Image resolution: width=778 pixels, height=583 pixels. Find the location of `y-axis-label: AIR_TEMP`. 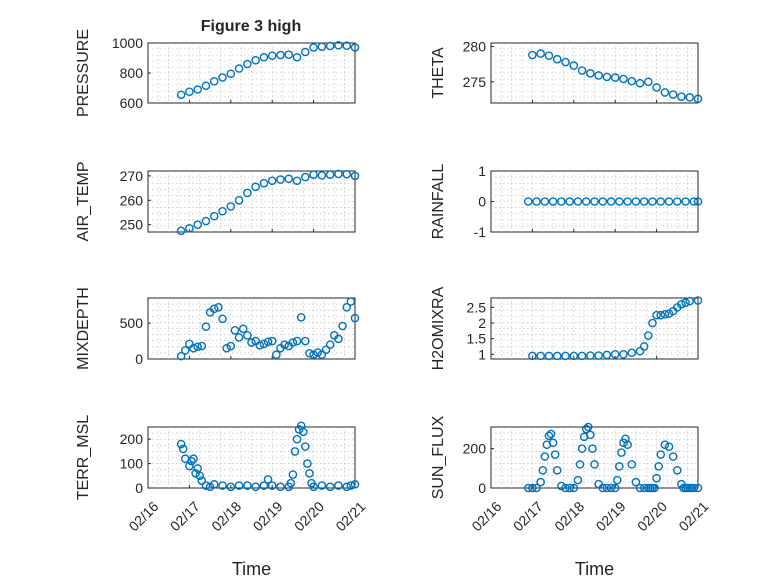

y-axis-label: AIR_TEMP is located at coordinates (83, 201).